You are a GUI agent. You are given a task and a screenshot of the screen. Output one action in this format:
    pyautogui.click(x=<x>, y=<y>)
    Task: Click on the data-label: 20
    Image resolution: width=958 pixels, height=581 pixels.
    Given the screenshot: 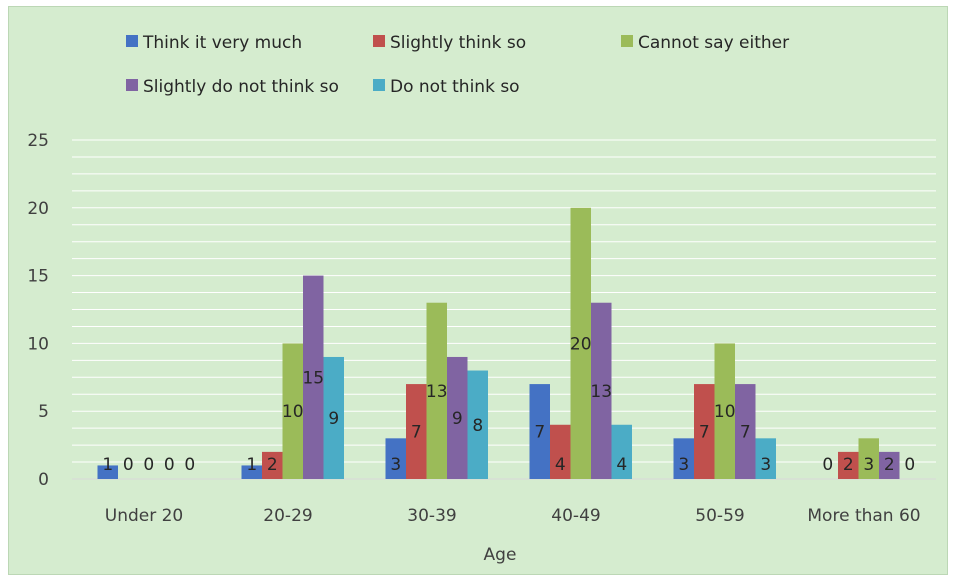 What is the action you would take?
    pyautogui.click(x=581, y=344)
    